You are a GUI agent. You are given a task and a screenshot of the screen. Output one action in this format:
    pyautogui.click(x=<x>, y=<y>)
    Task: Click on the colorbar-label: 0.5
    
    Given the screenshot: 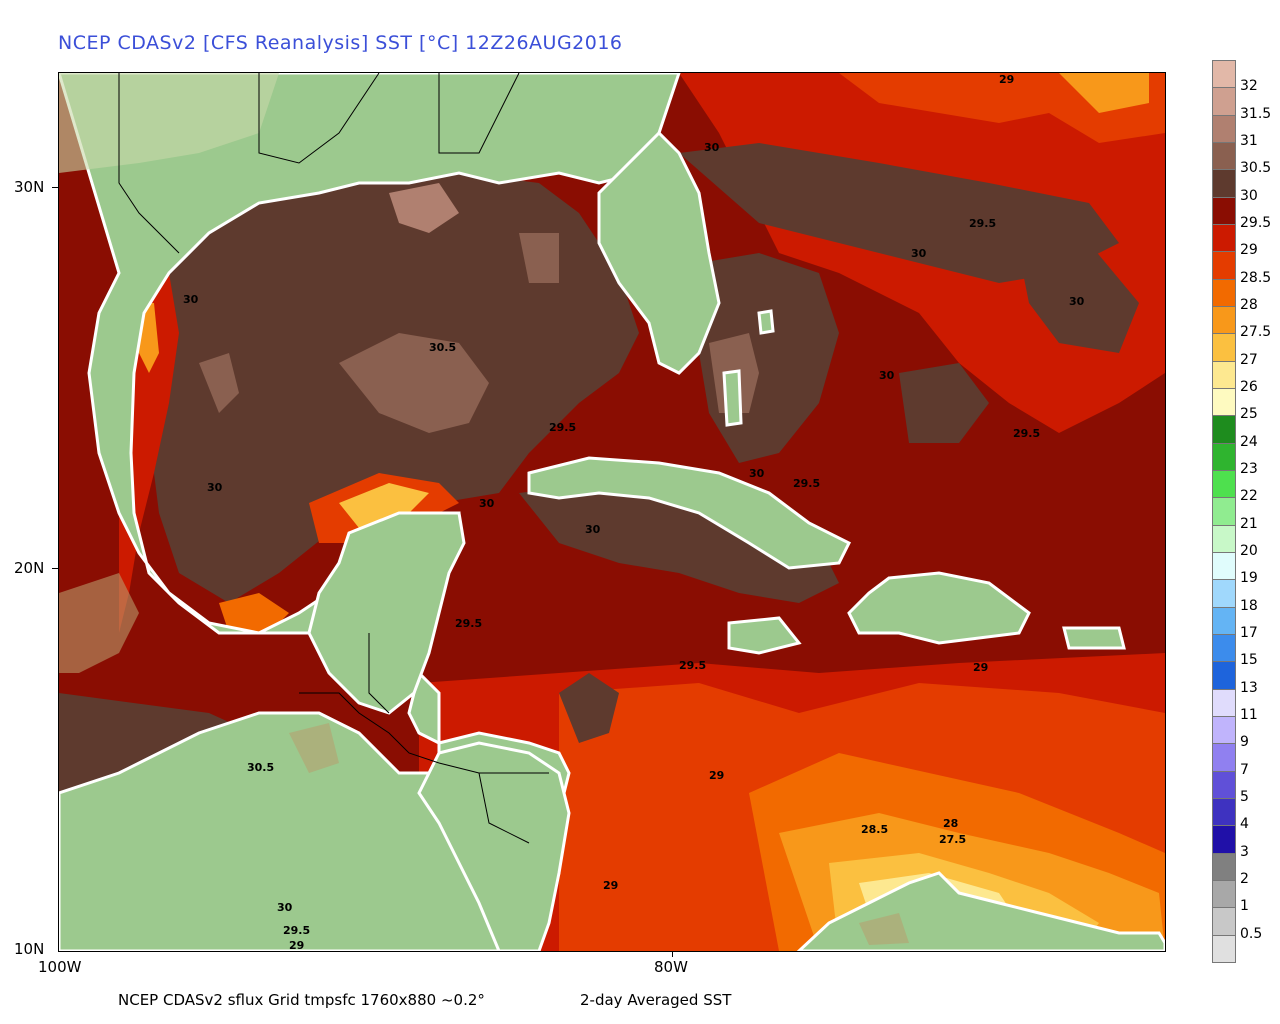 What is the action you would take?
    pyautogui.click(x=1251, y=933)
    